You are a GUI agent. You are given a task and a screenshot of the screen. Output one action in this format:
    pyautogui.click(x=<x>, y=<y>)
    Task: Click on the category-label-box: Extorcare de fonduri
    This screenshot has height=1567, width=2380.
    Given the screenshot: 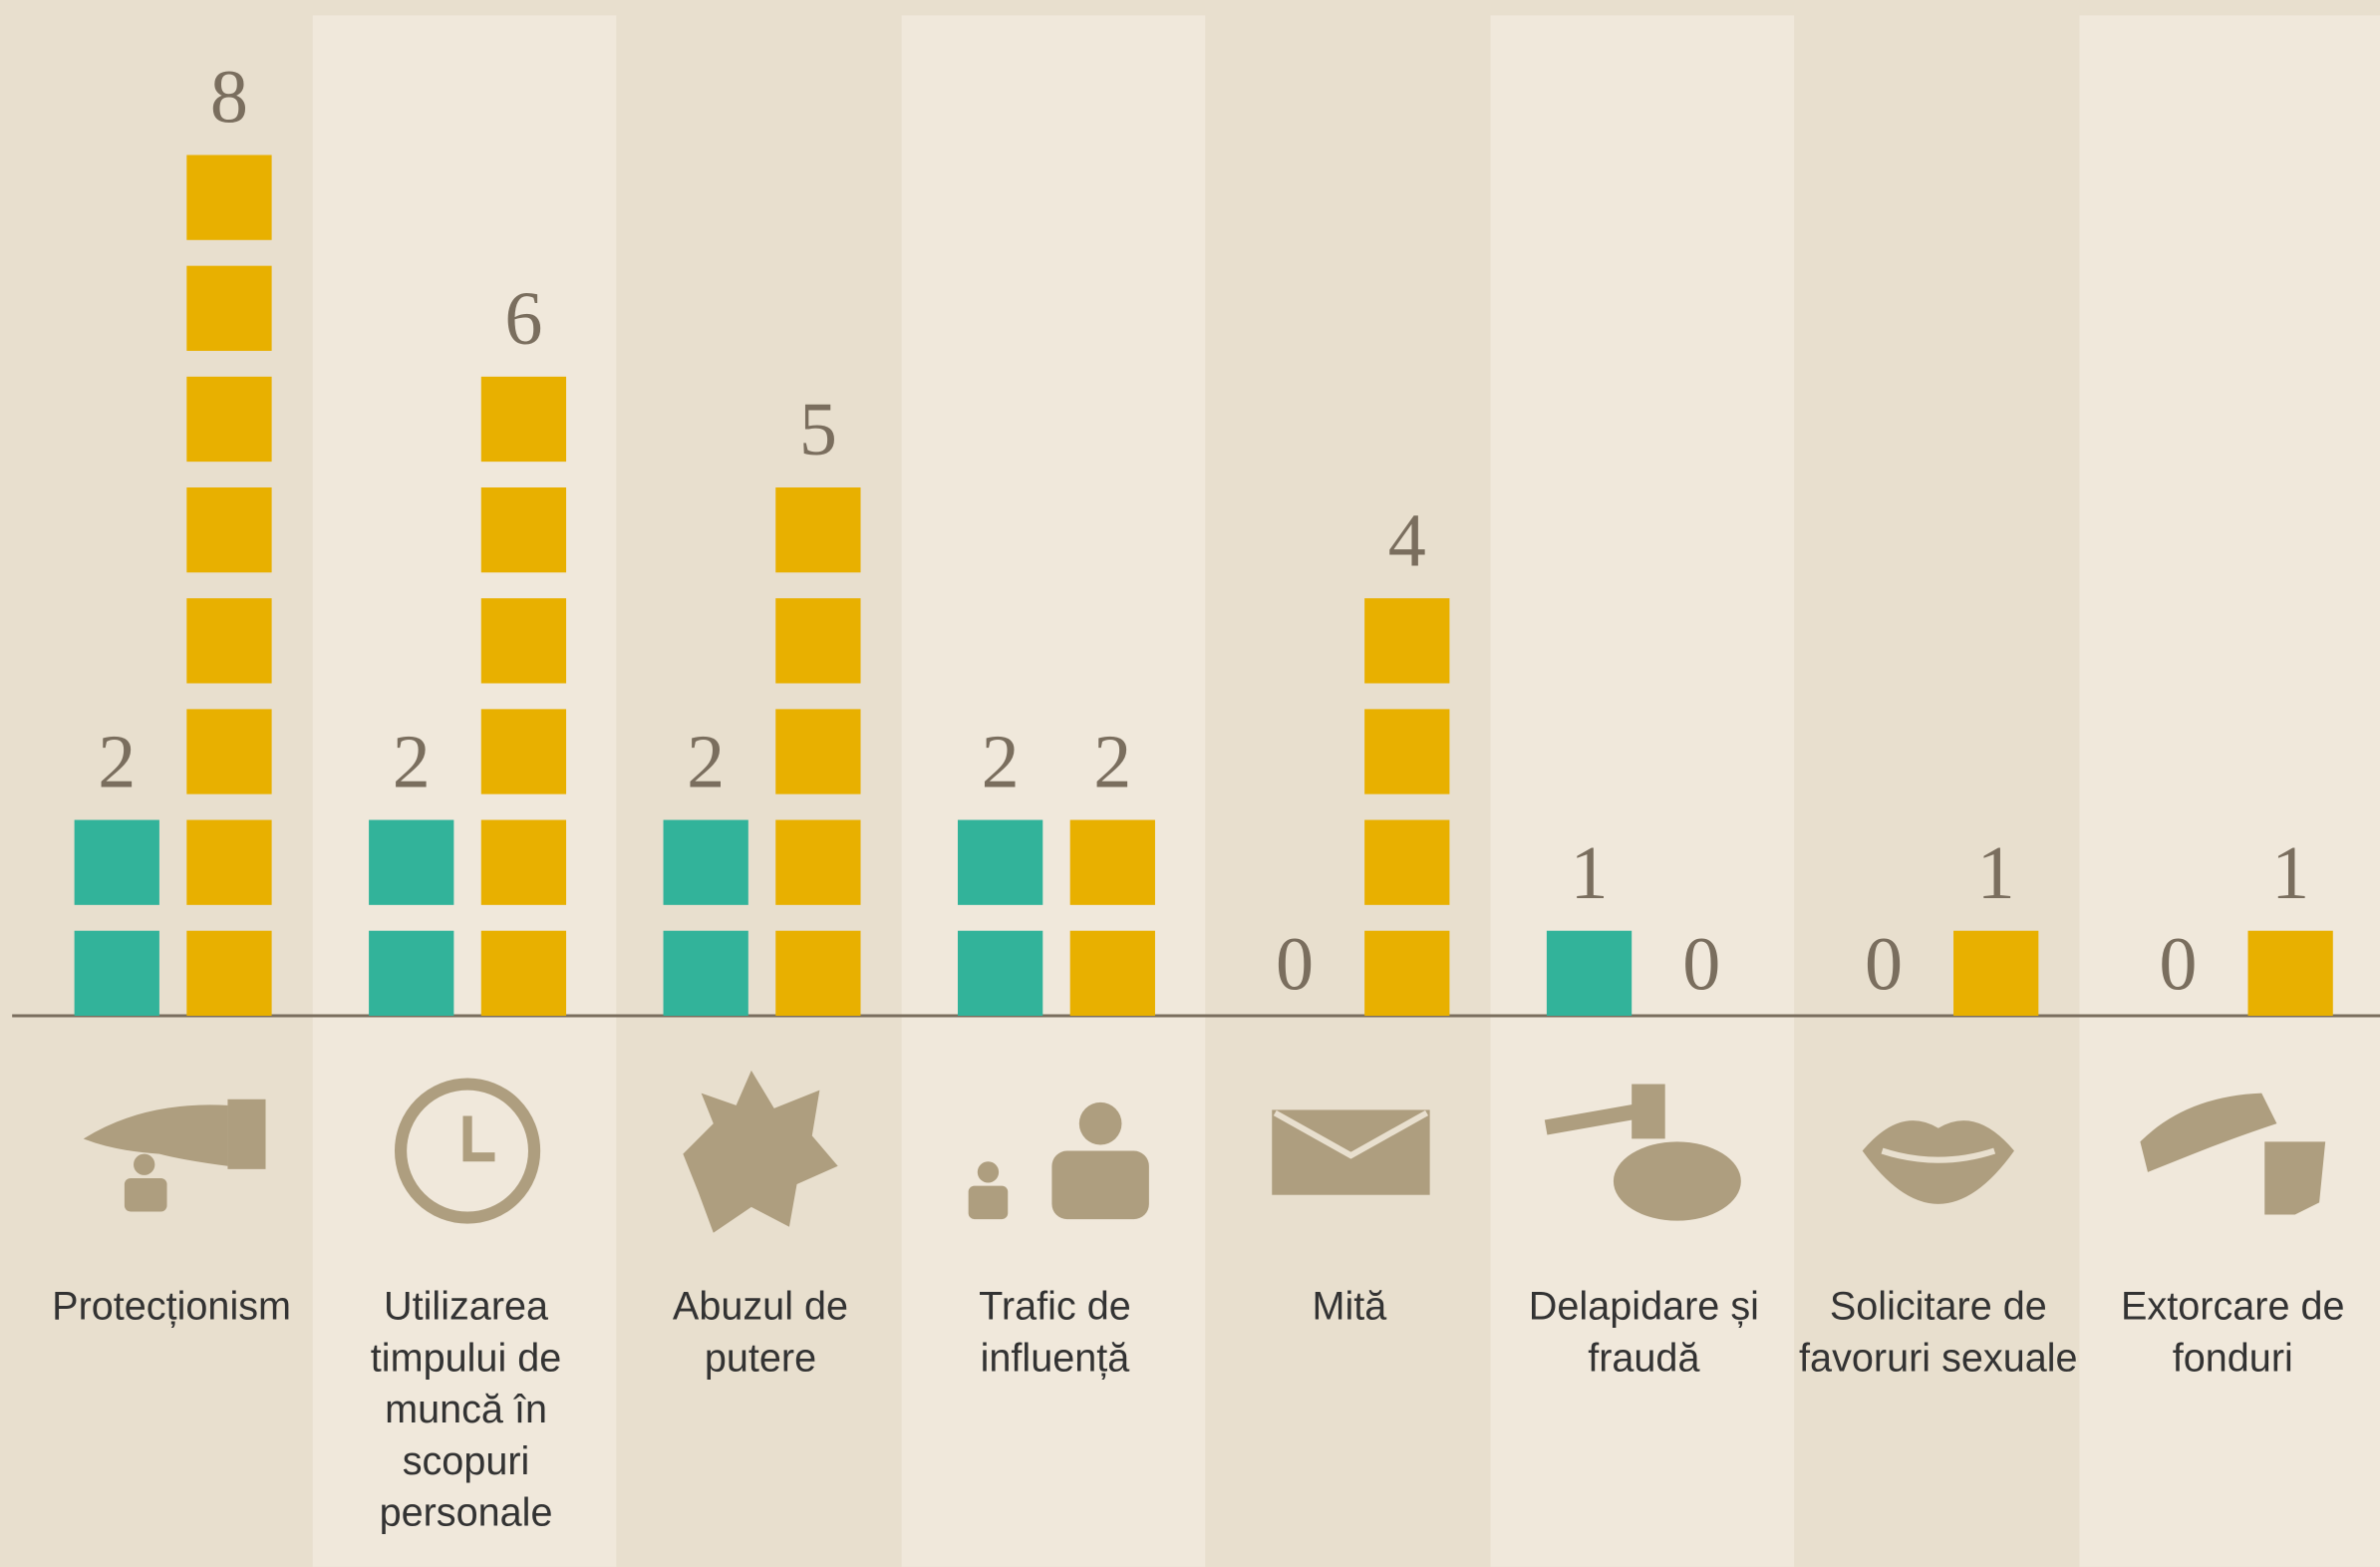 What is the action you would take?
    pyautogui.click(x=2233, y=1332)
    